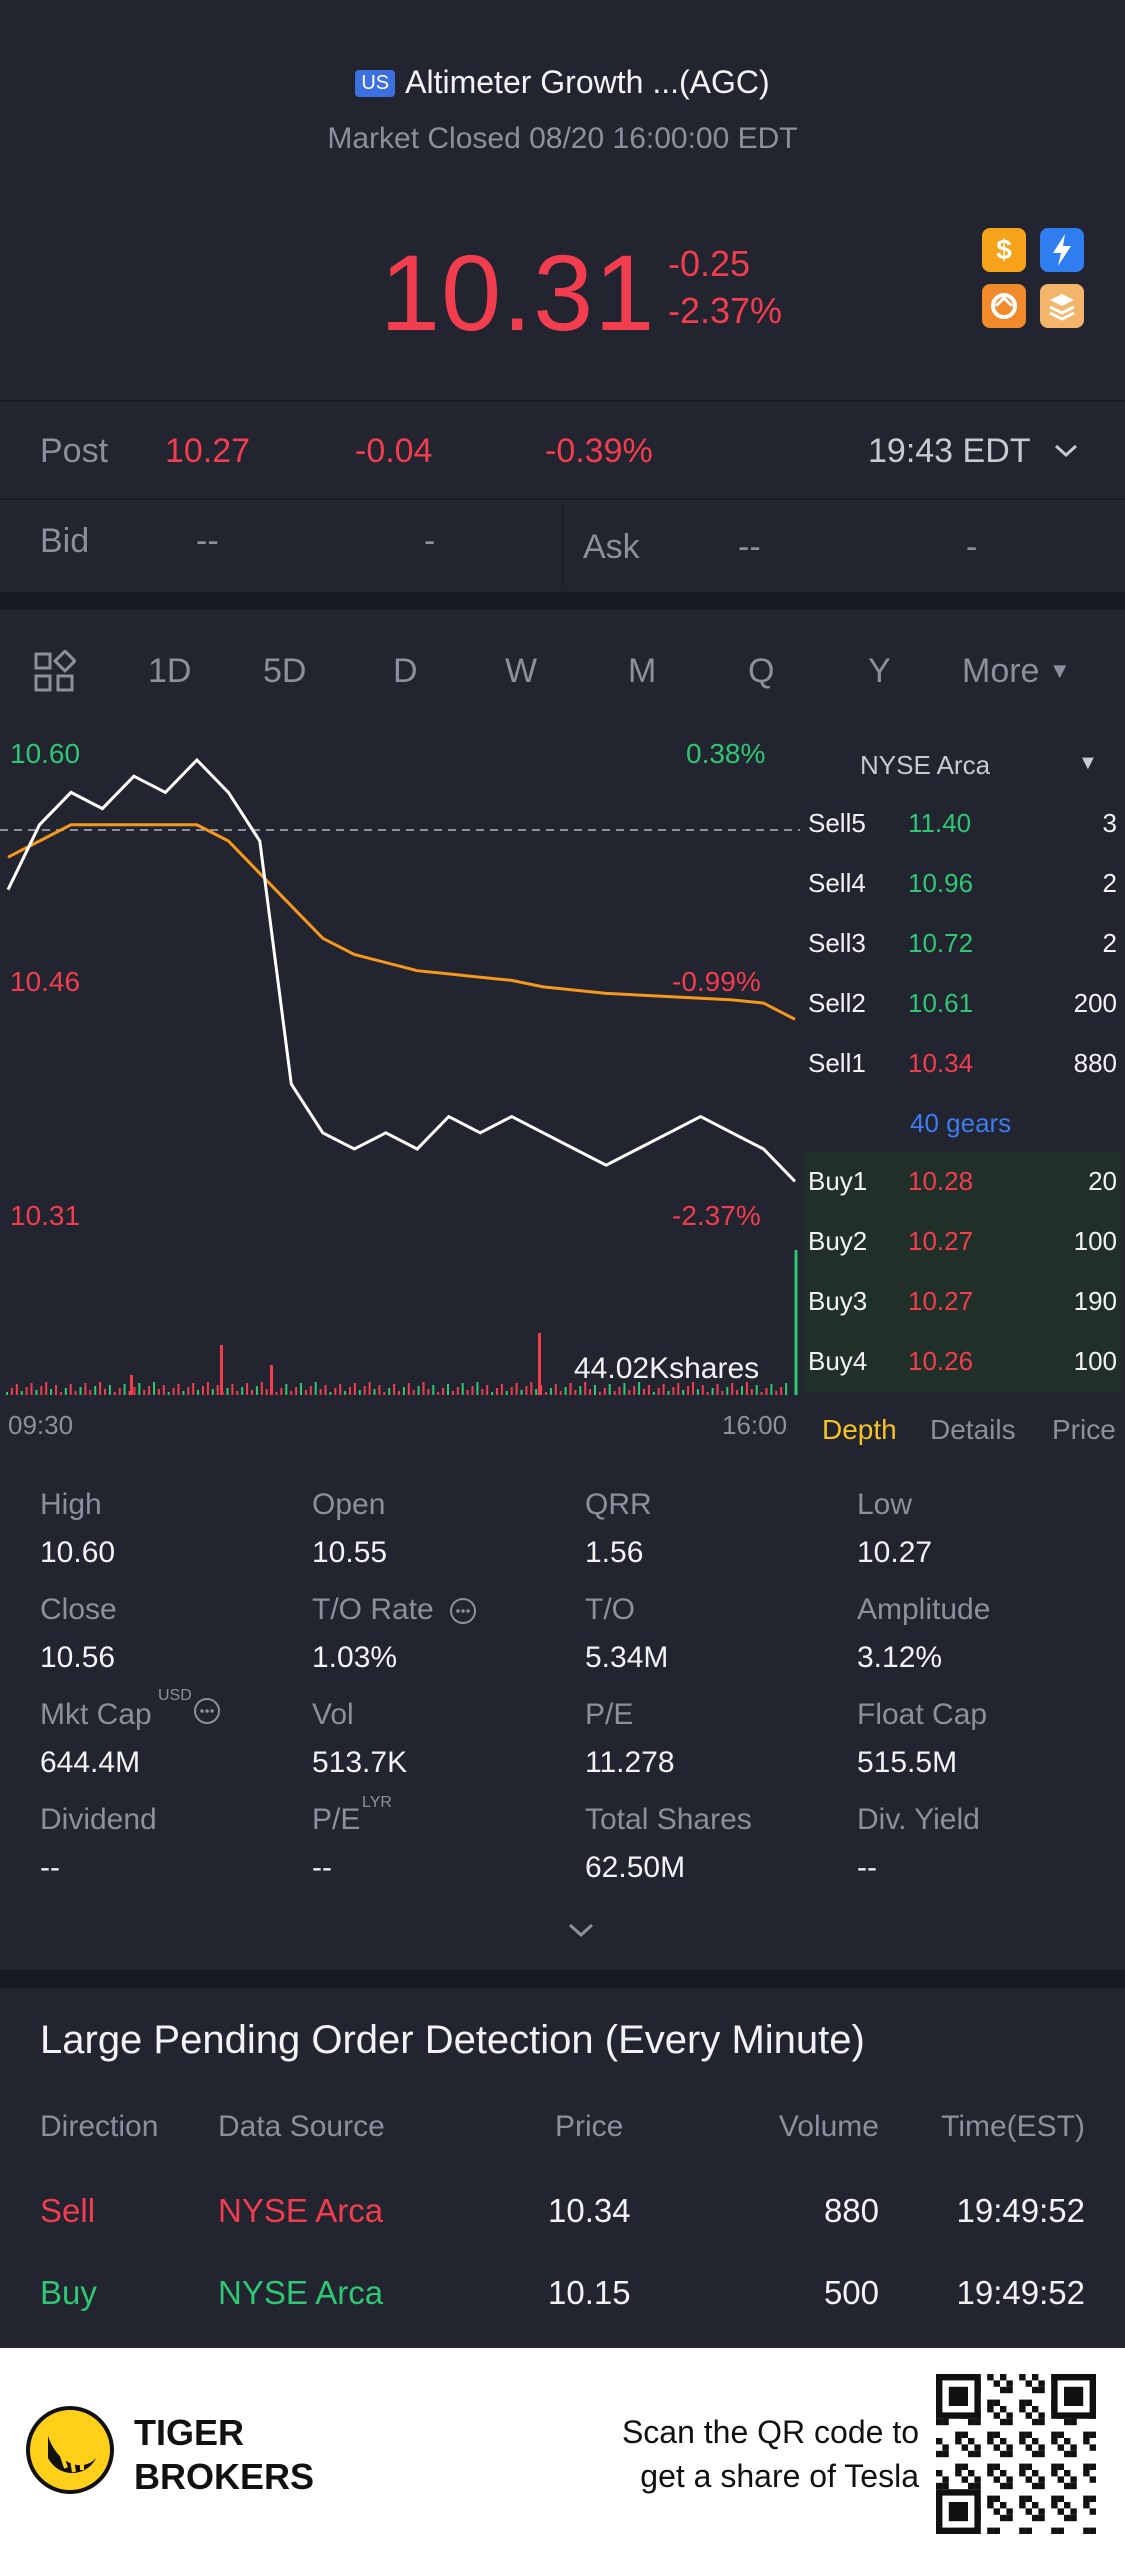 The width and height of the screenshot is (1125, 2564). I want to click on grid-icon, so click(54, 672).